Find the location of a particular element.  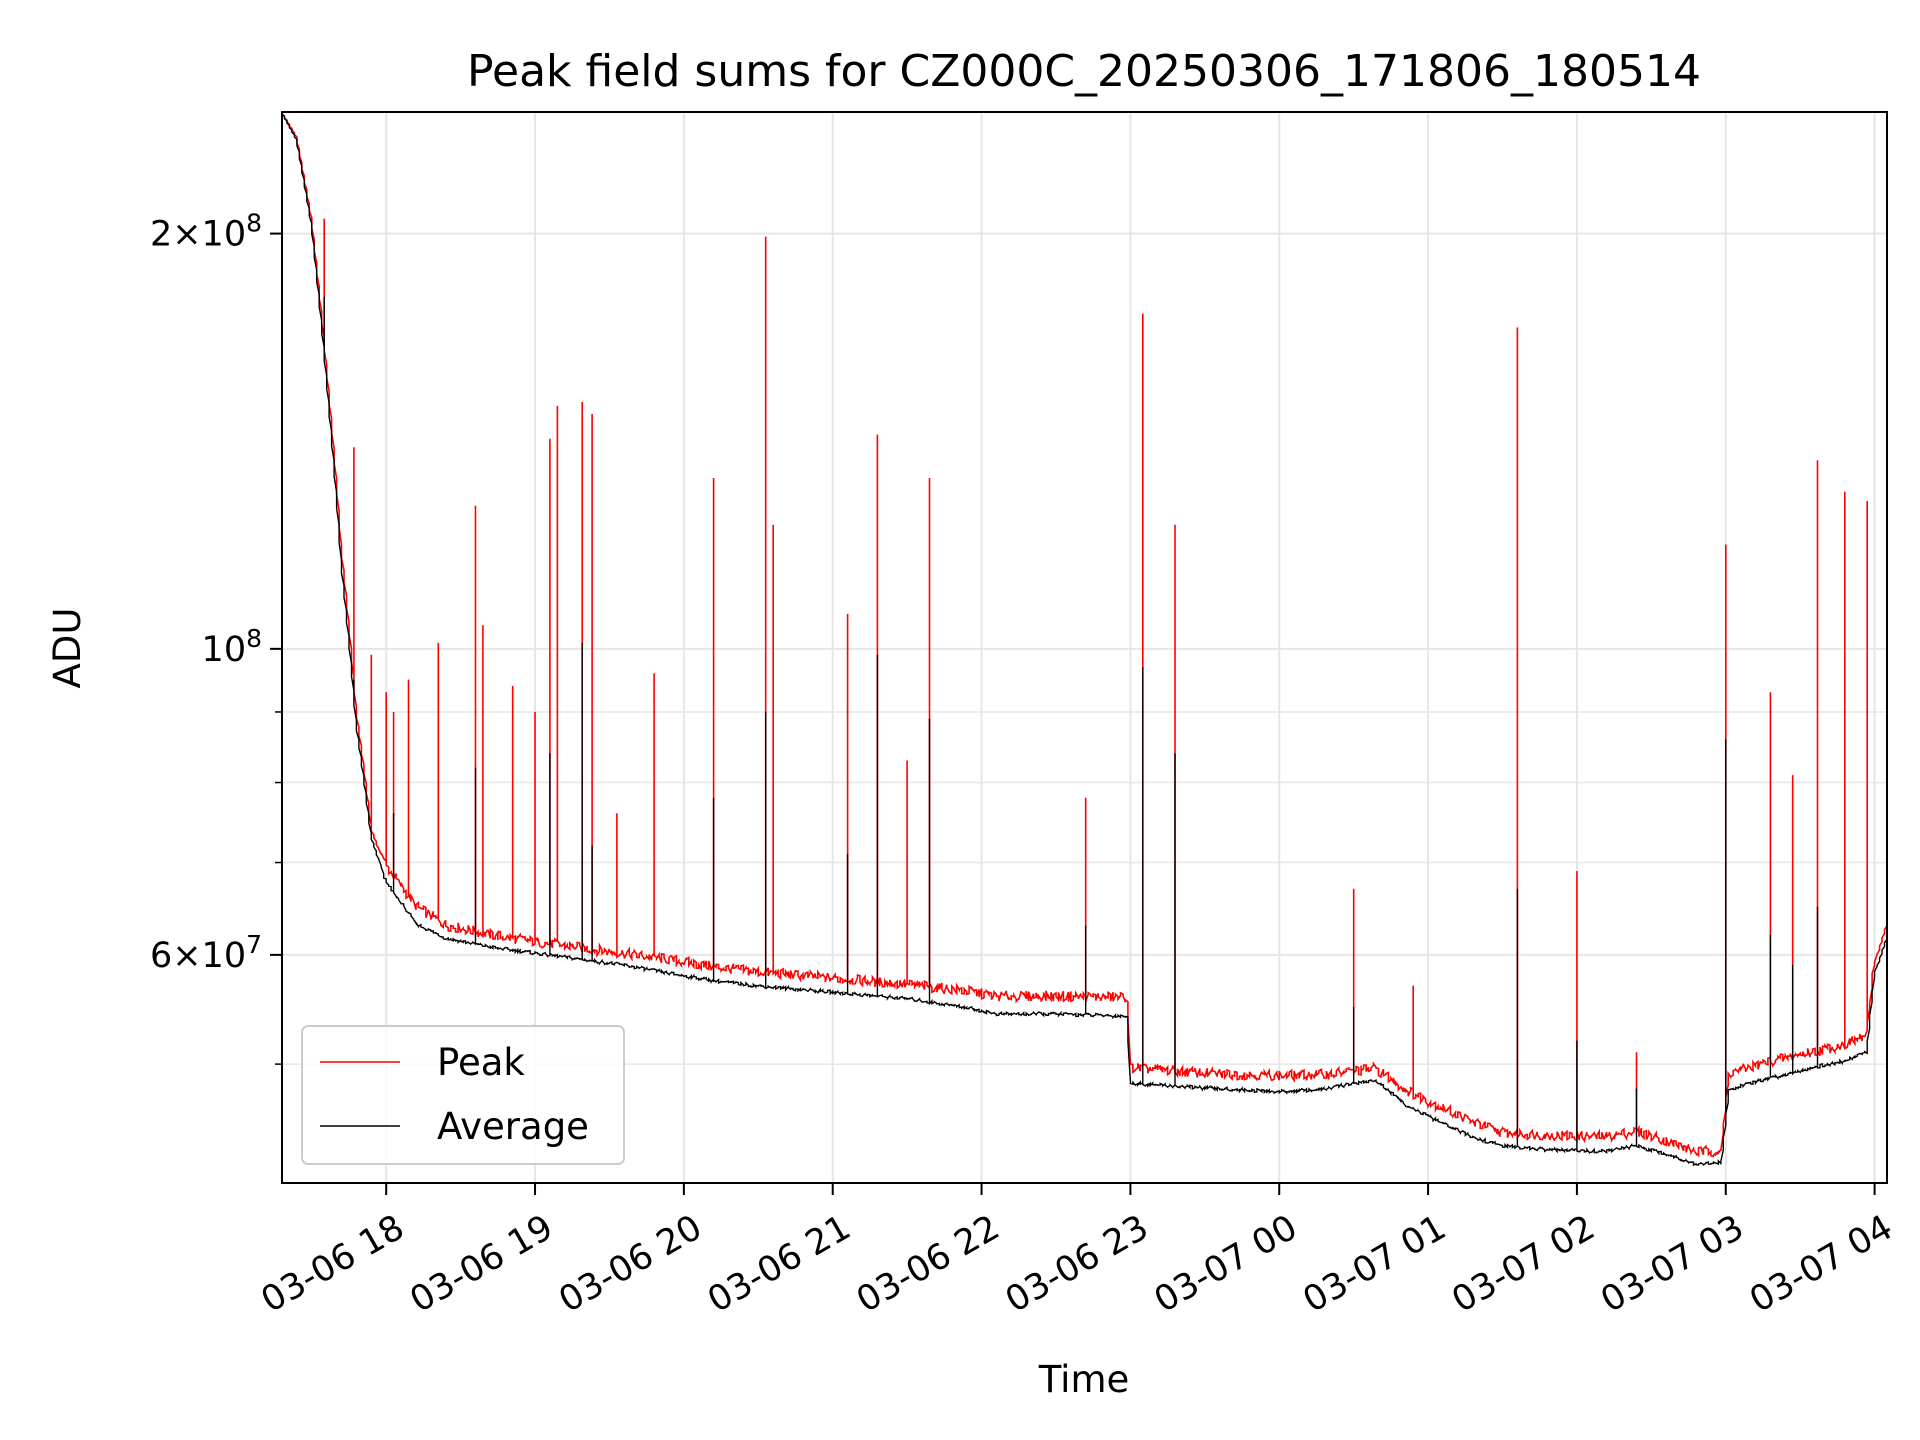

legend: Peak Average is located at coordinates (463, 1095).